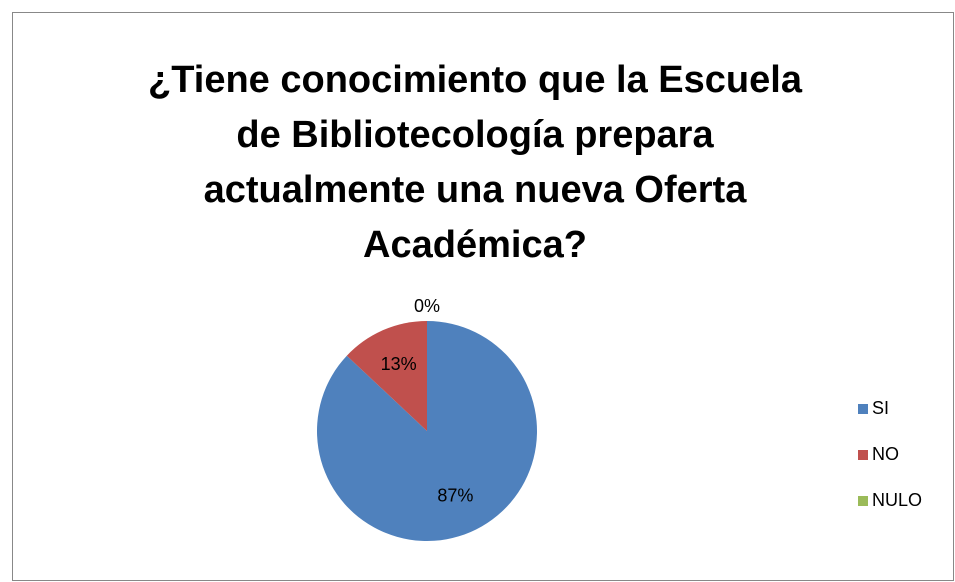  What do you see at coordinates (885, 454) in the screenshot?
I see `legend-label: NO` at bounding box center [885, 454].